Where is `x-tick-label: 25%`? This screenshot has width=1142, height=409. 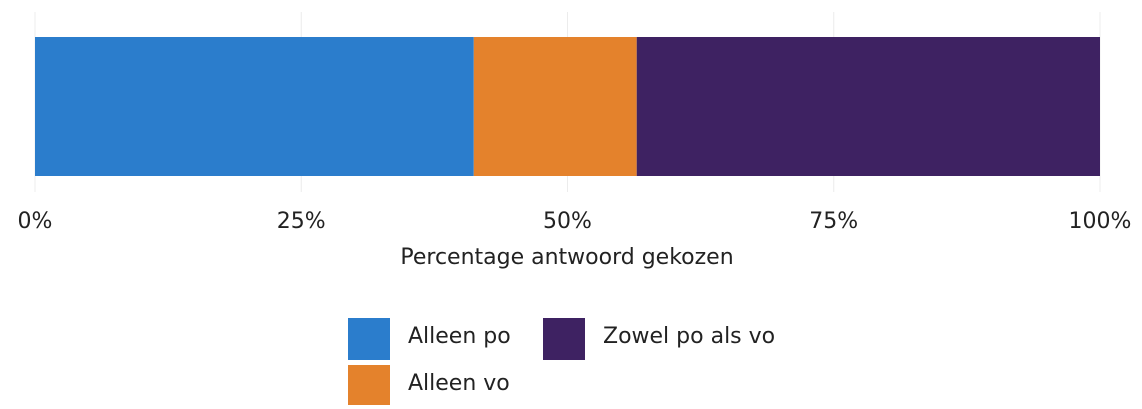
x-tick-label: 25% is located at coordinates (301, 221).